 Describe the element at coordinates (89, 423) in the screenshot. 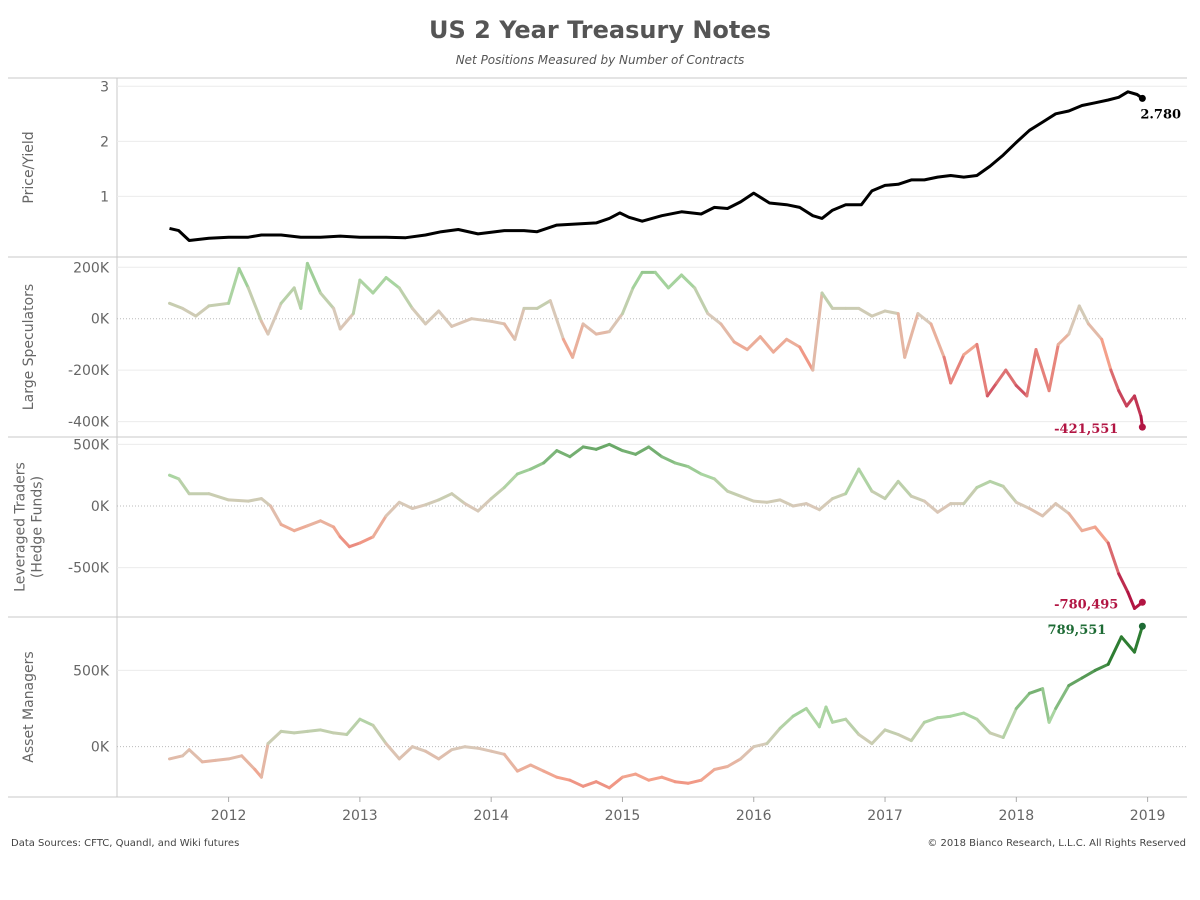

I see `large_speculators-y-tick-label: -400K` at that location.